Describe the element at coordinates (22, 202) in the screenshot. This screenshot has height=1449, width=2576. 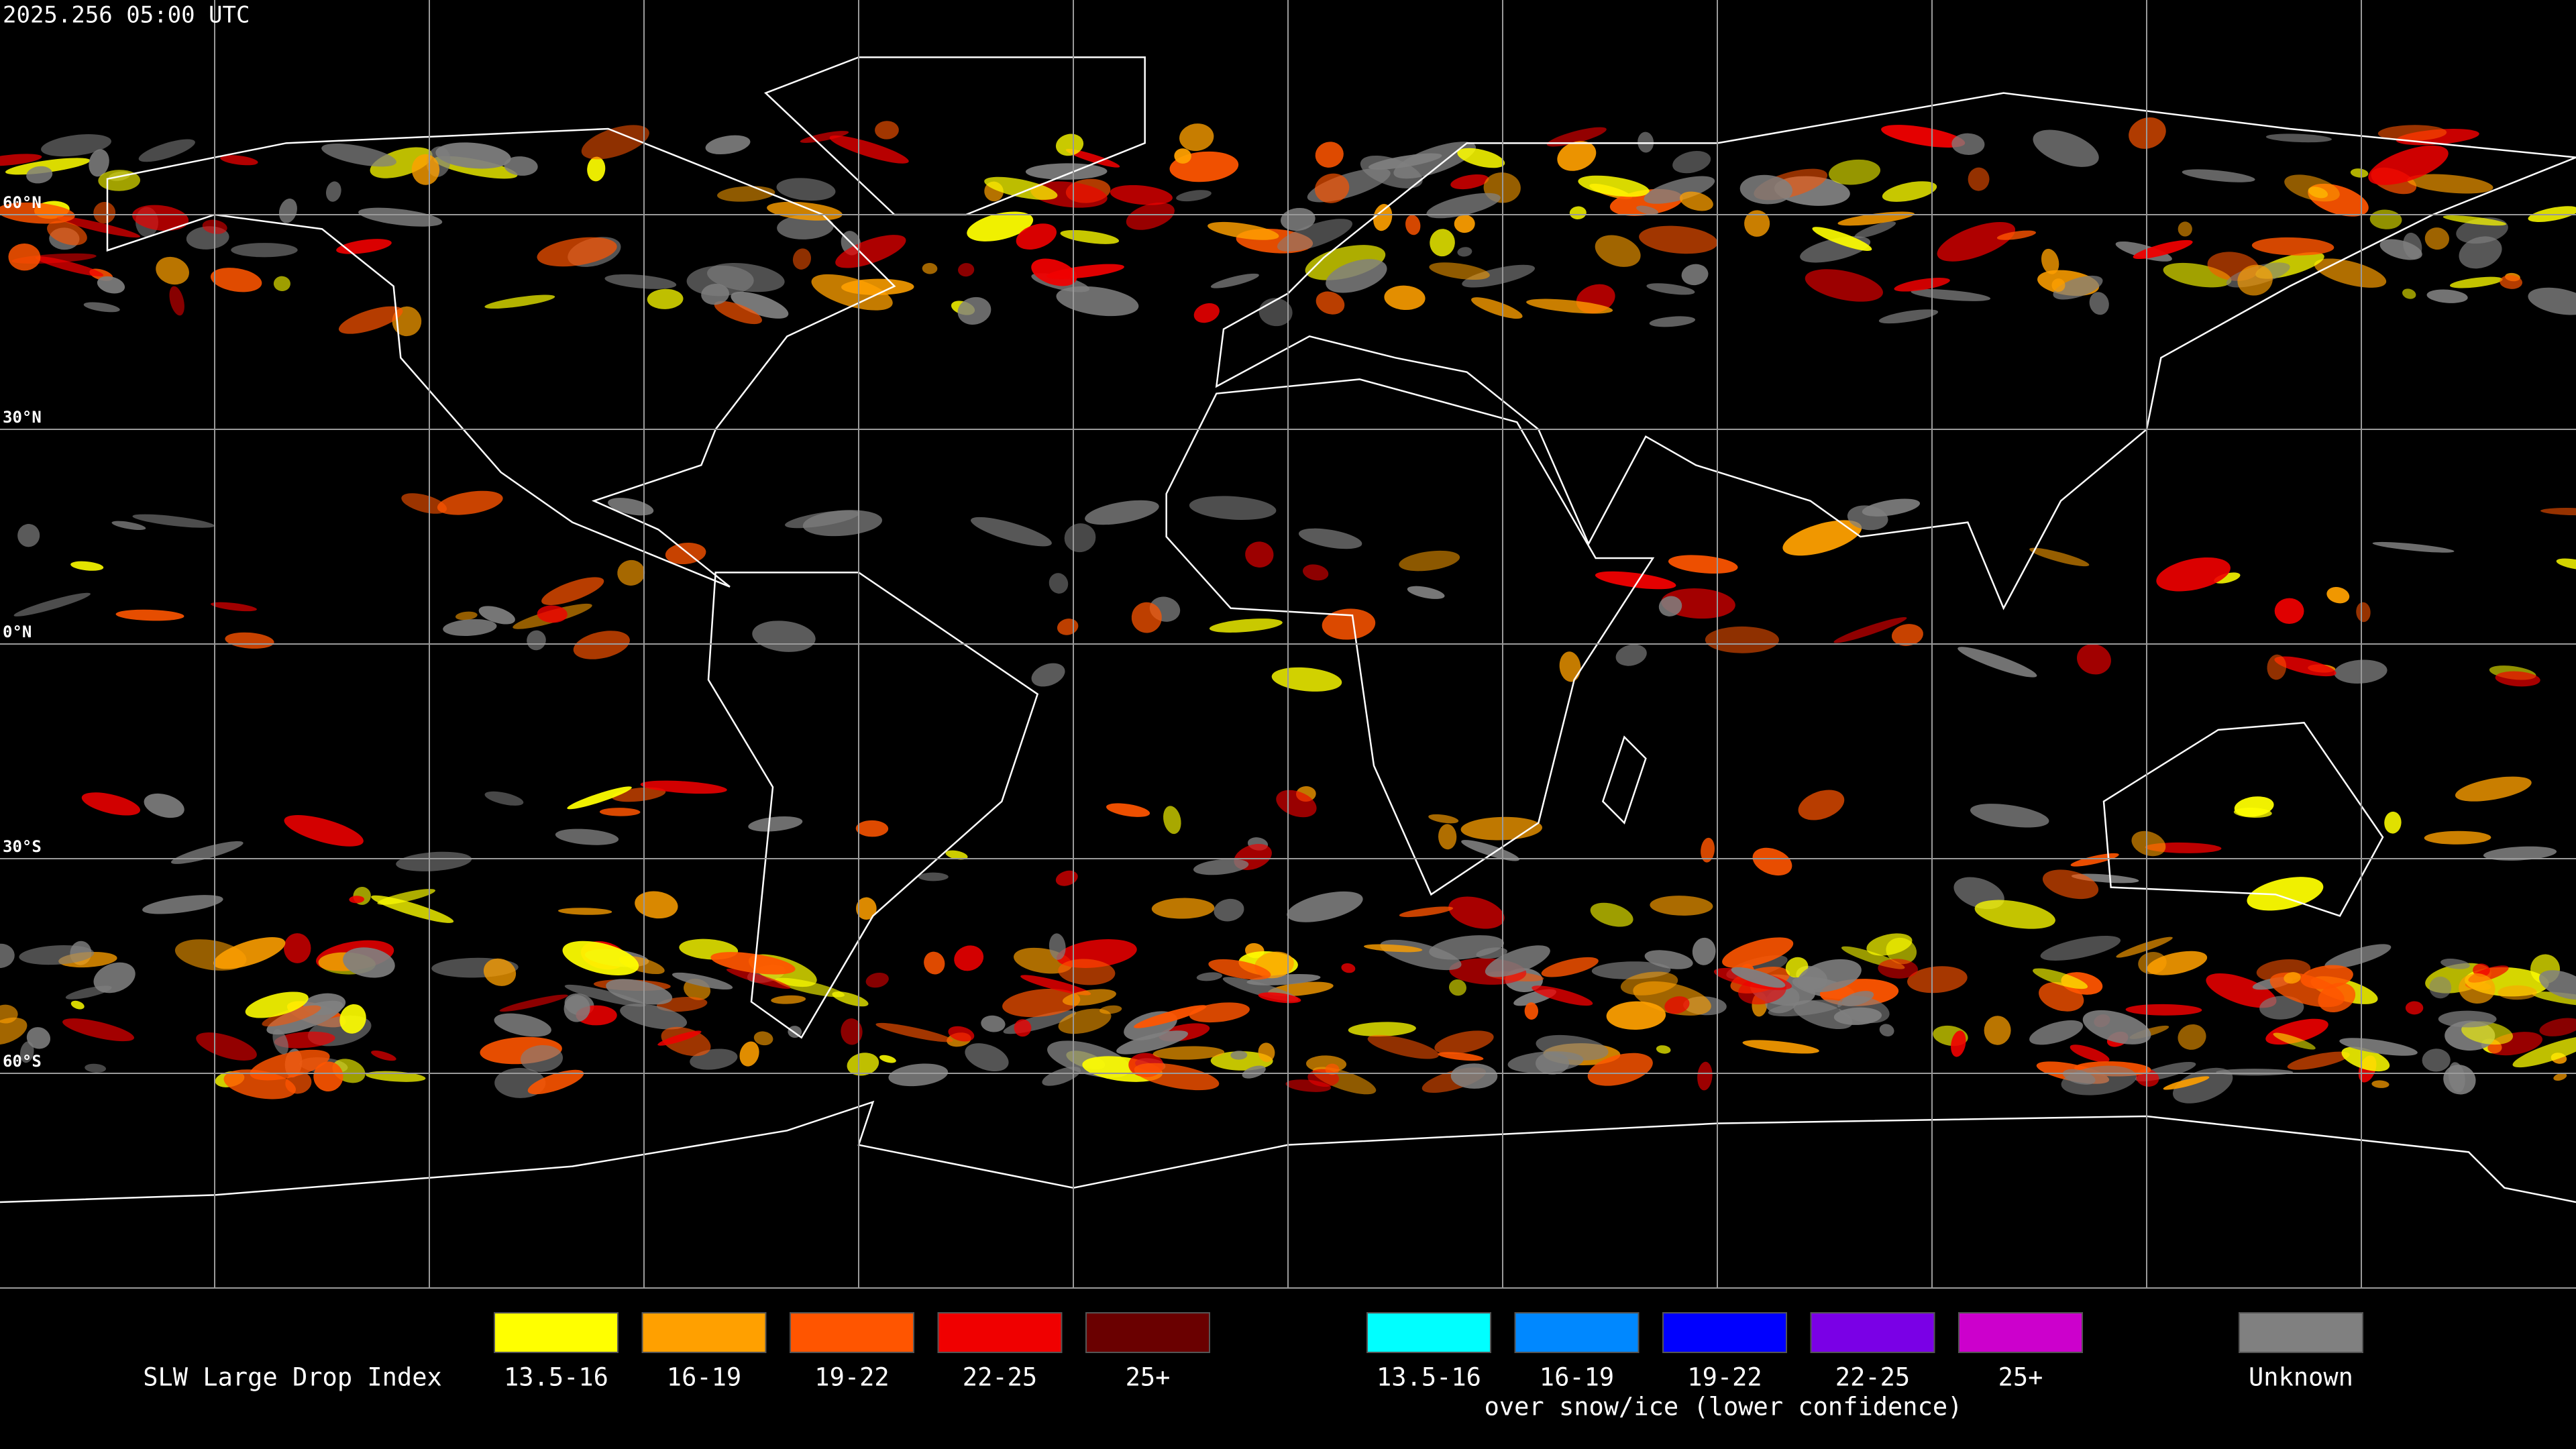
I see `latitude-label: 60°N` at that location.